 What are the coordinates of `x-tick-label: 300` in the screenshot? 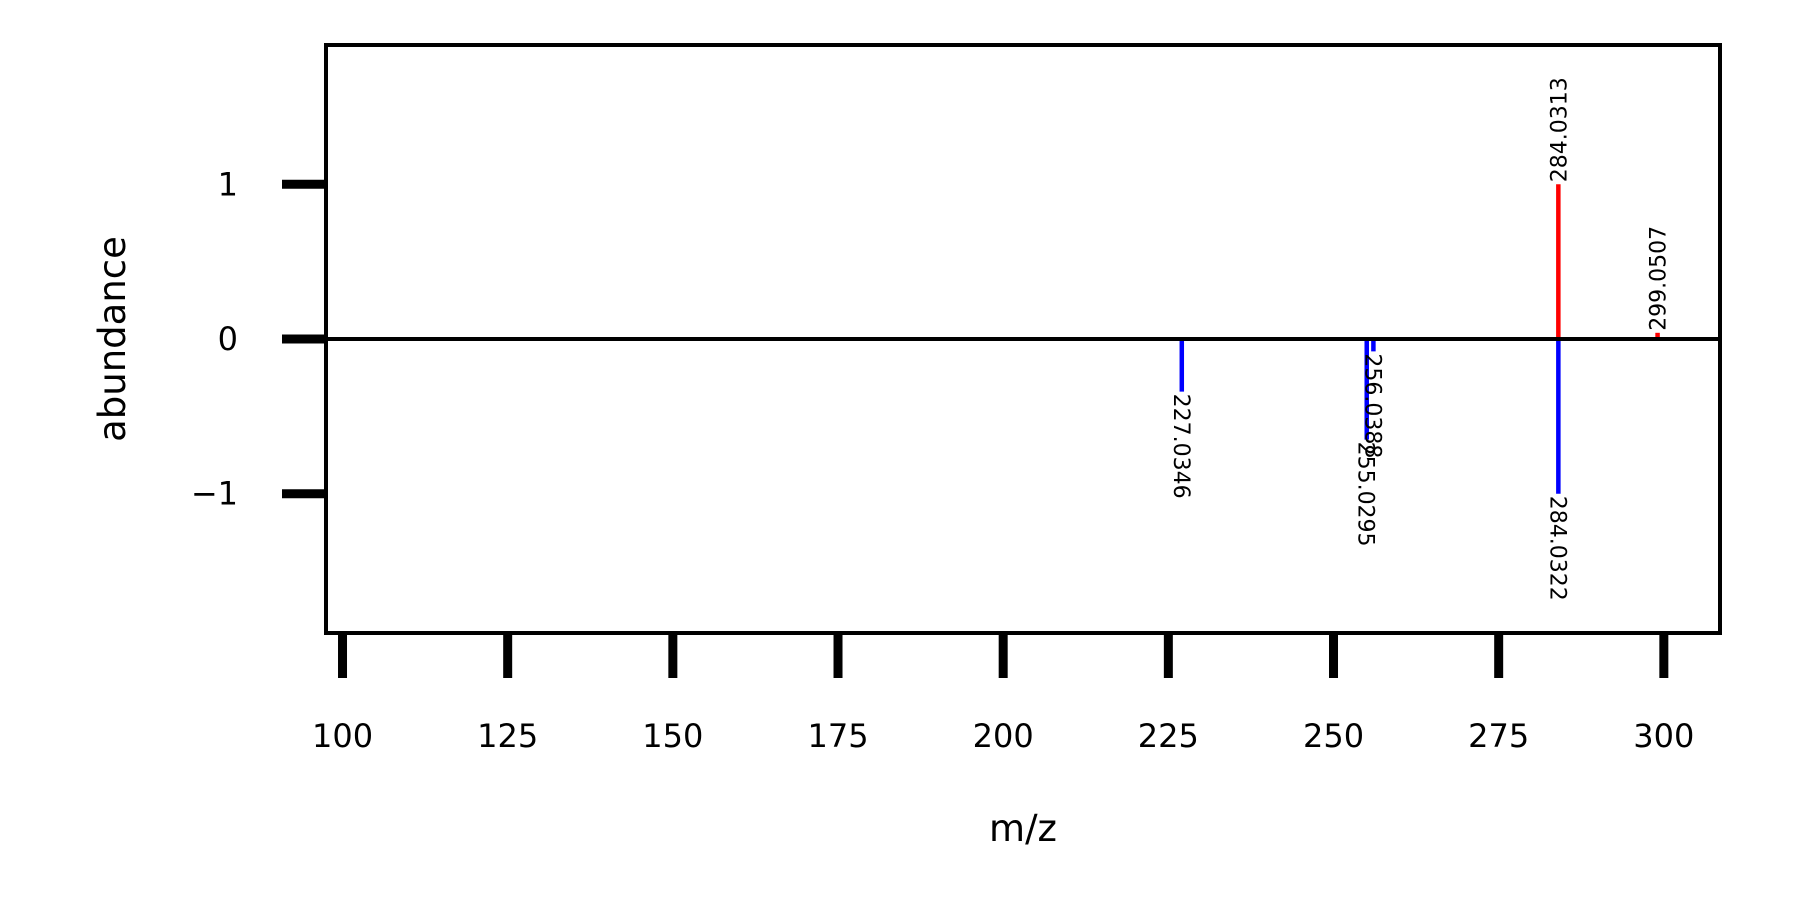 It's located at (1663, 736).